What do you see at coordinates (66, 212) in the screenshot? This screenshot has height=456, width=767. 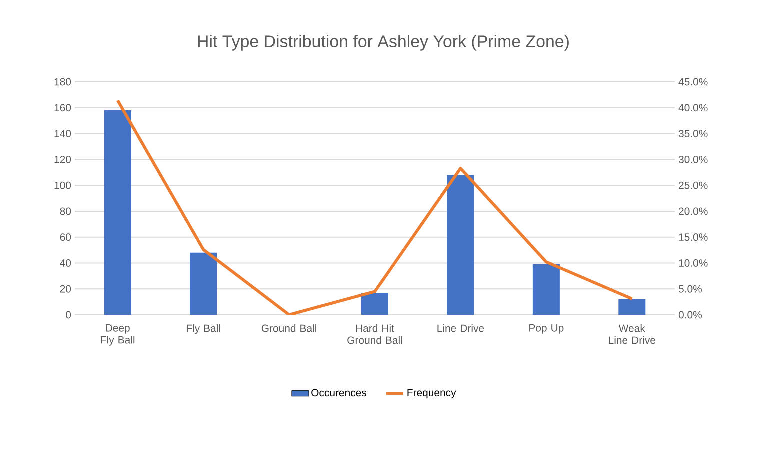 I see `y-tick-label: 80` at bounding box center [66, 212].